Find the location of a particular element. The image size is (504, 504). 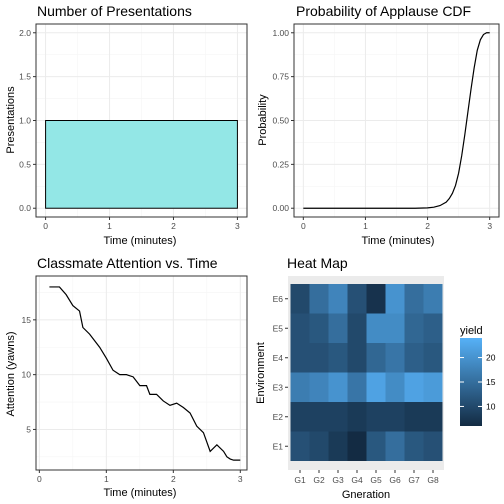

x-tick-label: G1 is located at coordinates (300, 480).